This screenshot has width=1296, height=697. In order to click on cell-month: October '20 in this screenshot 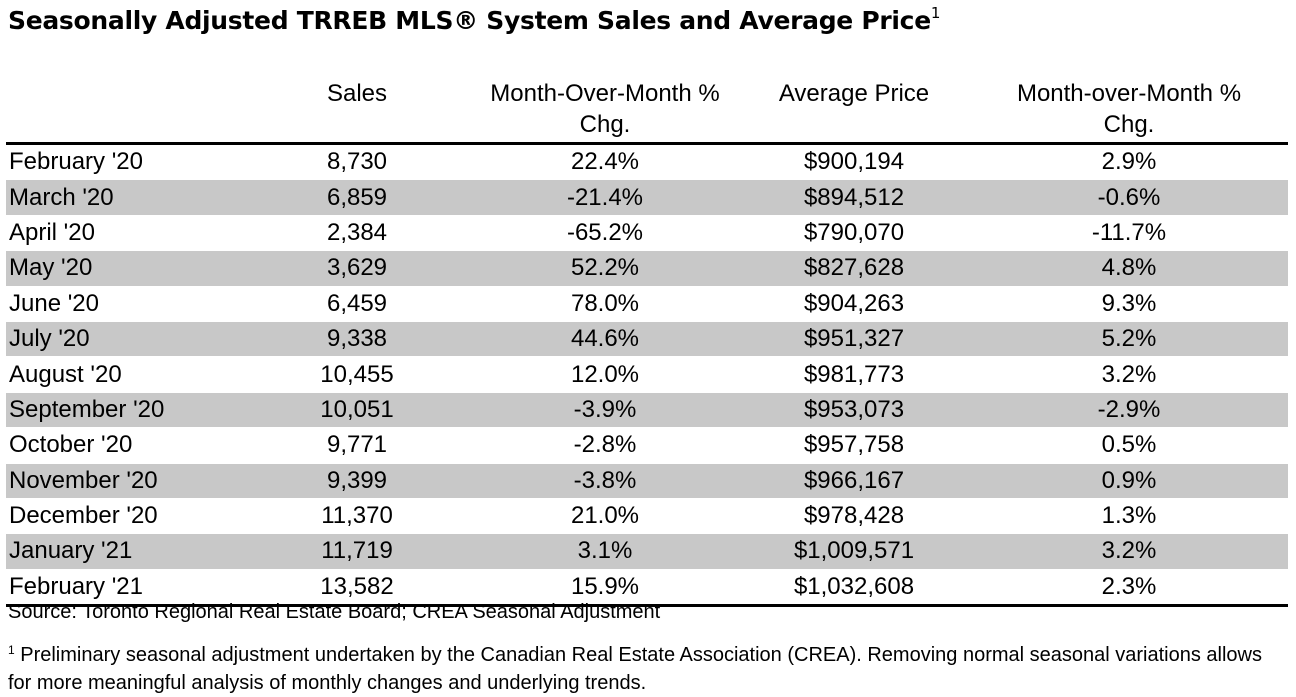, I will do `click(124, 445)`.